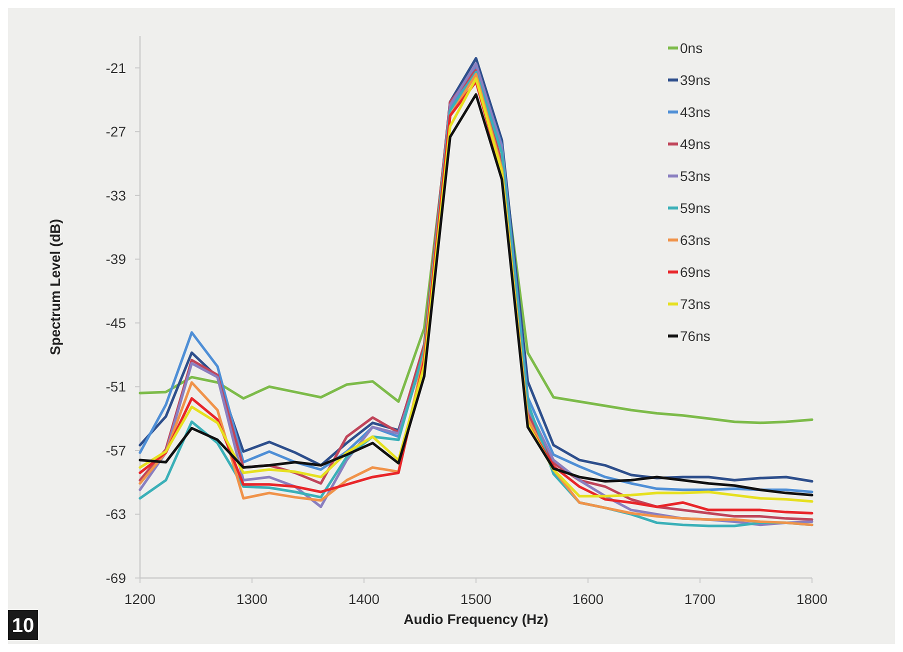  Describe the element at coordinates (700, 599) in the screenshot. I see `x-tick-label: 1700` at that location.